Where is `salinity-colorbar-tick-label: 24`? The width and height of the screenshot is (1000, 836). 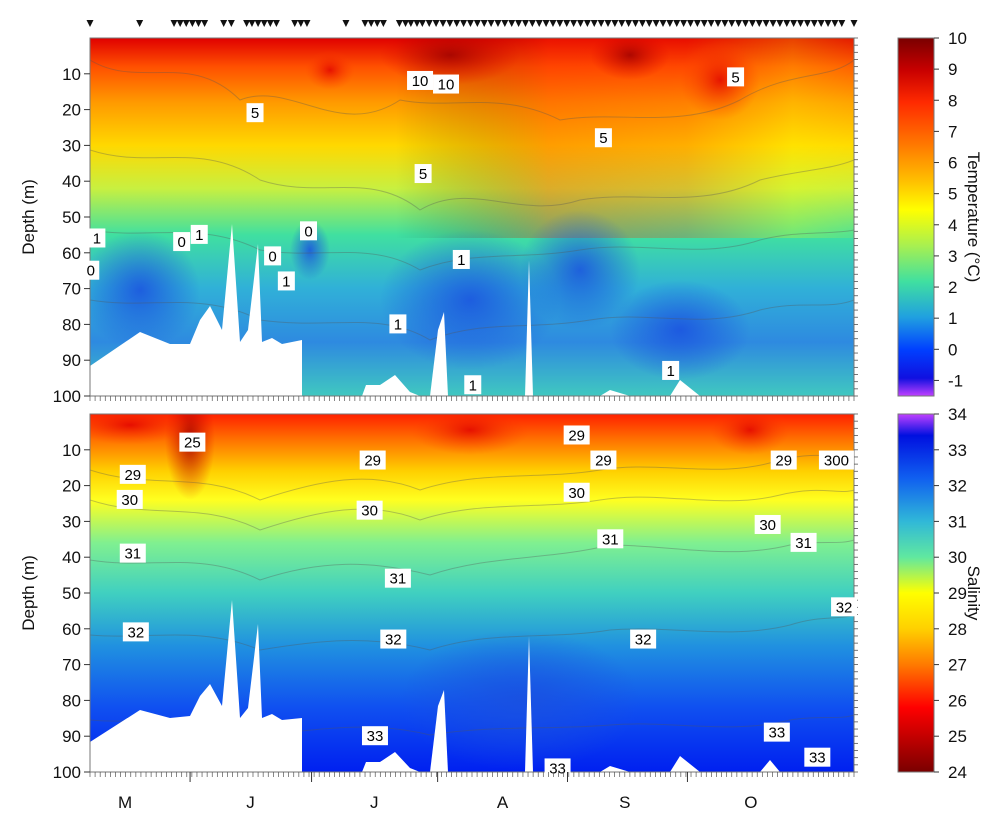 salinity-colorbar-tick-label: 24 is located at coordinates (957, 772).